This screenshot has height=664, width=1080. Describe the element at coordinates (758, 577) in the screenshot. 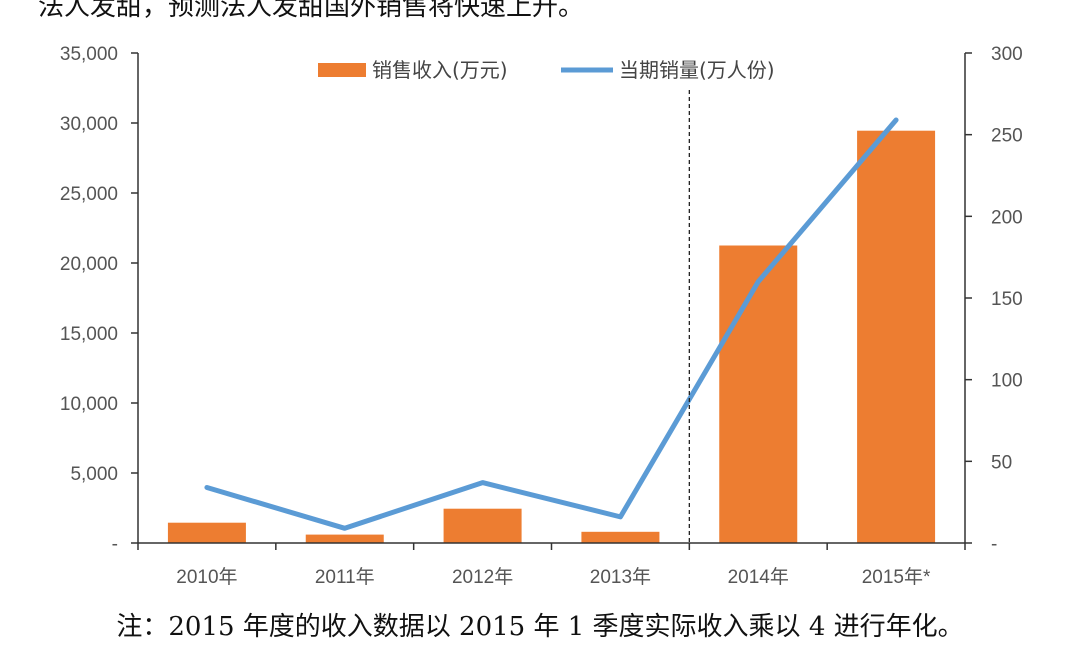

I see `x-tick-label: 2014年` at that location.